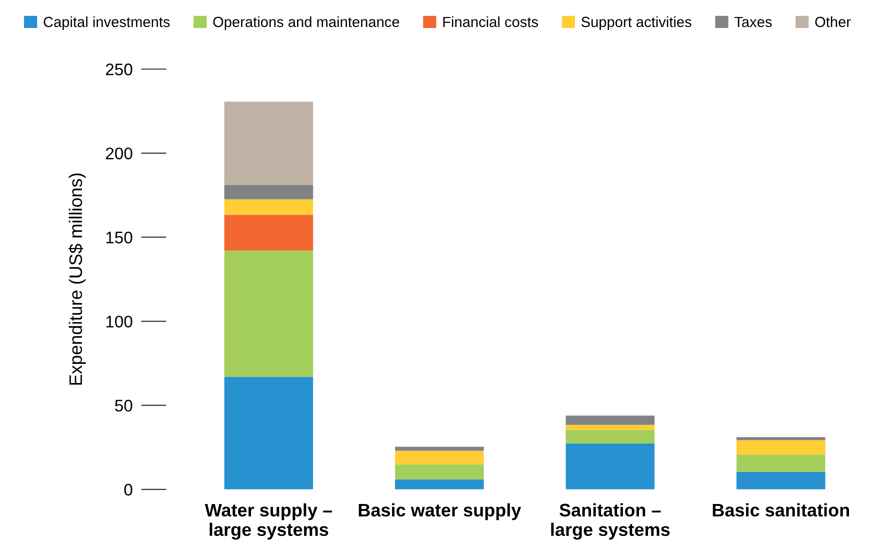  I want to click on y-axis-title: Expenditure (US$ millions), so click(77, 279).